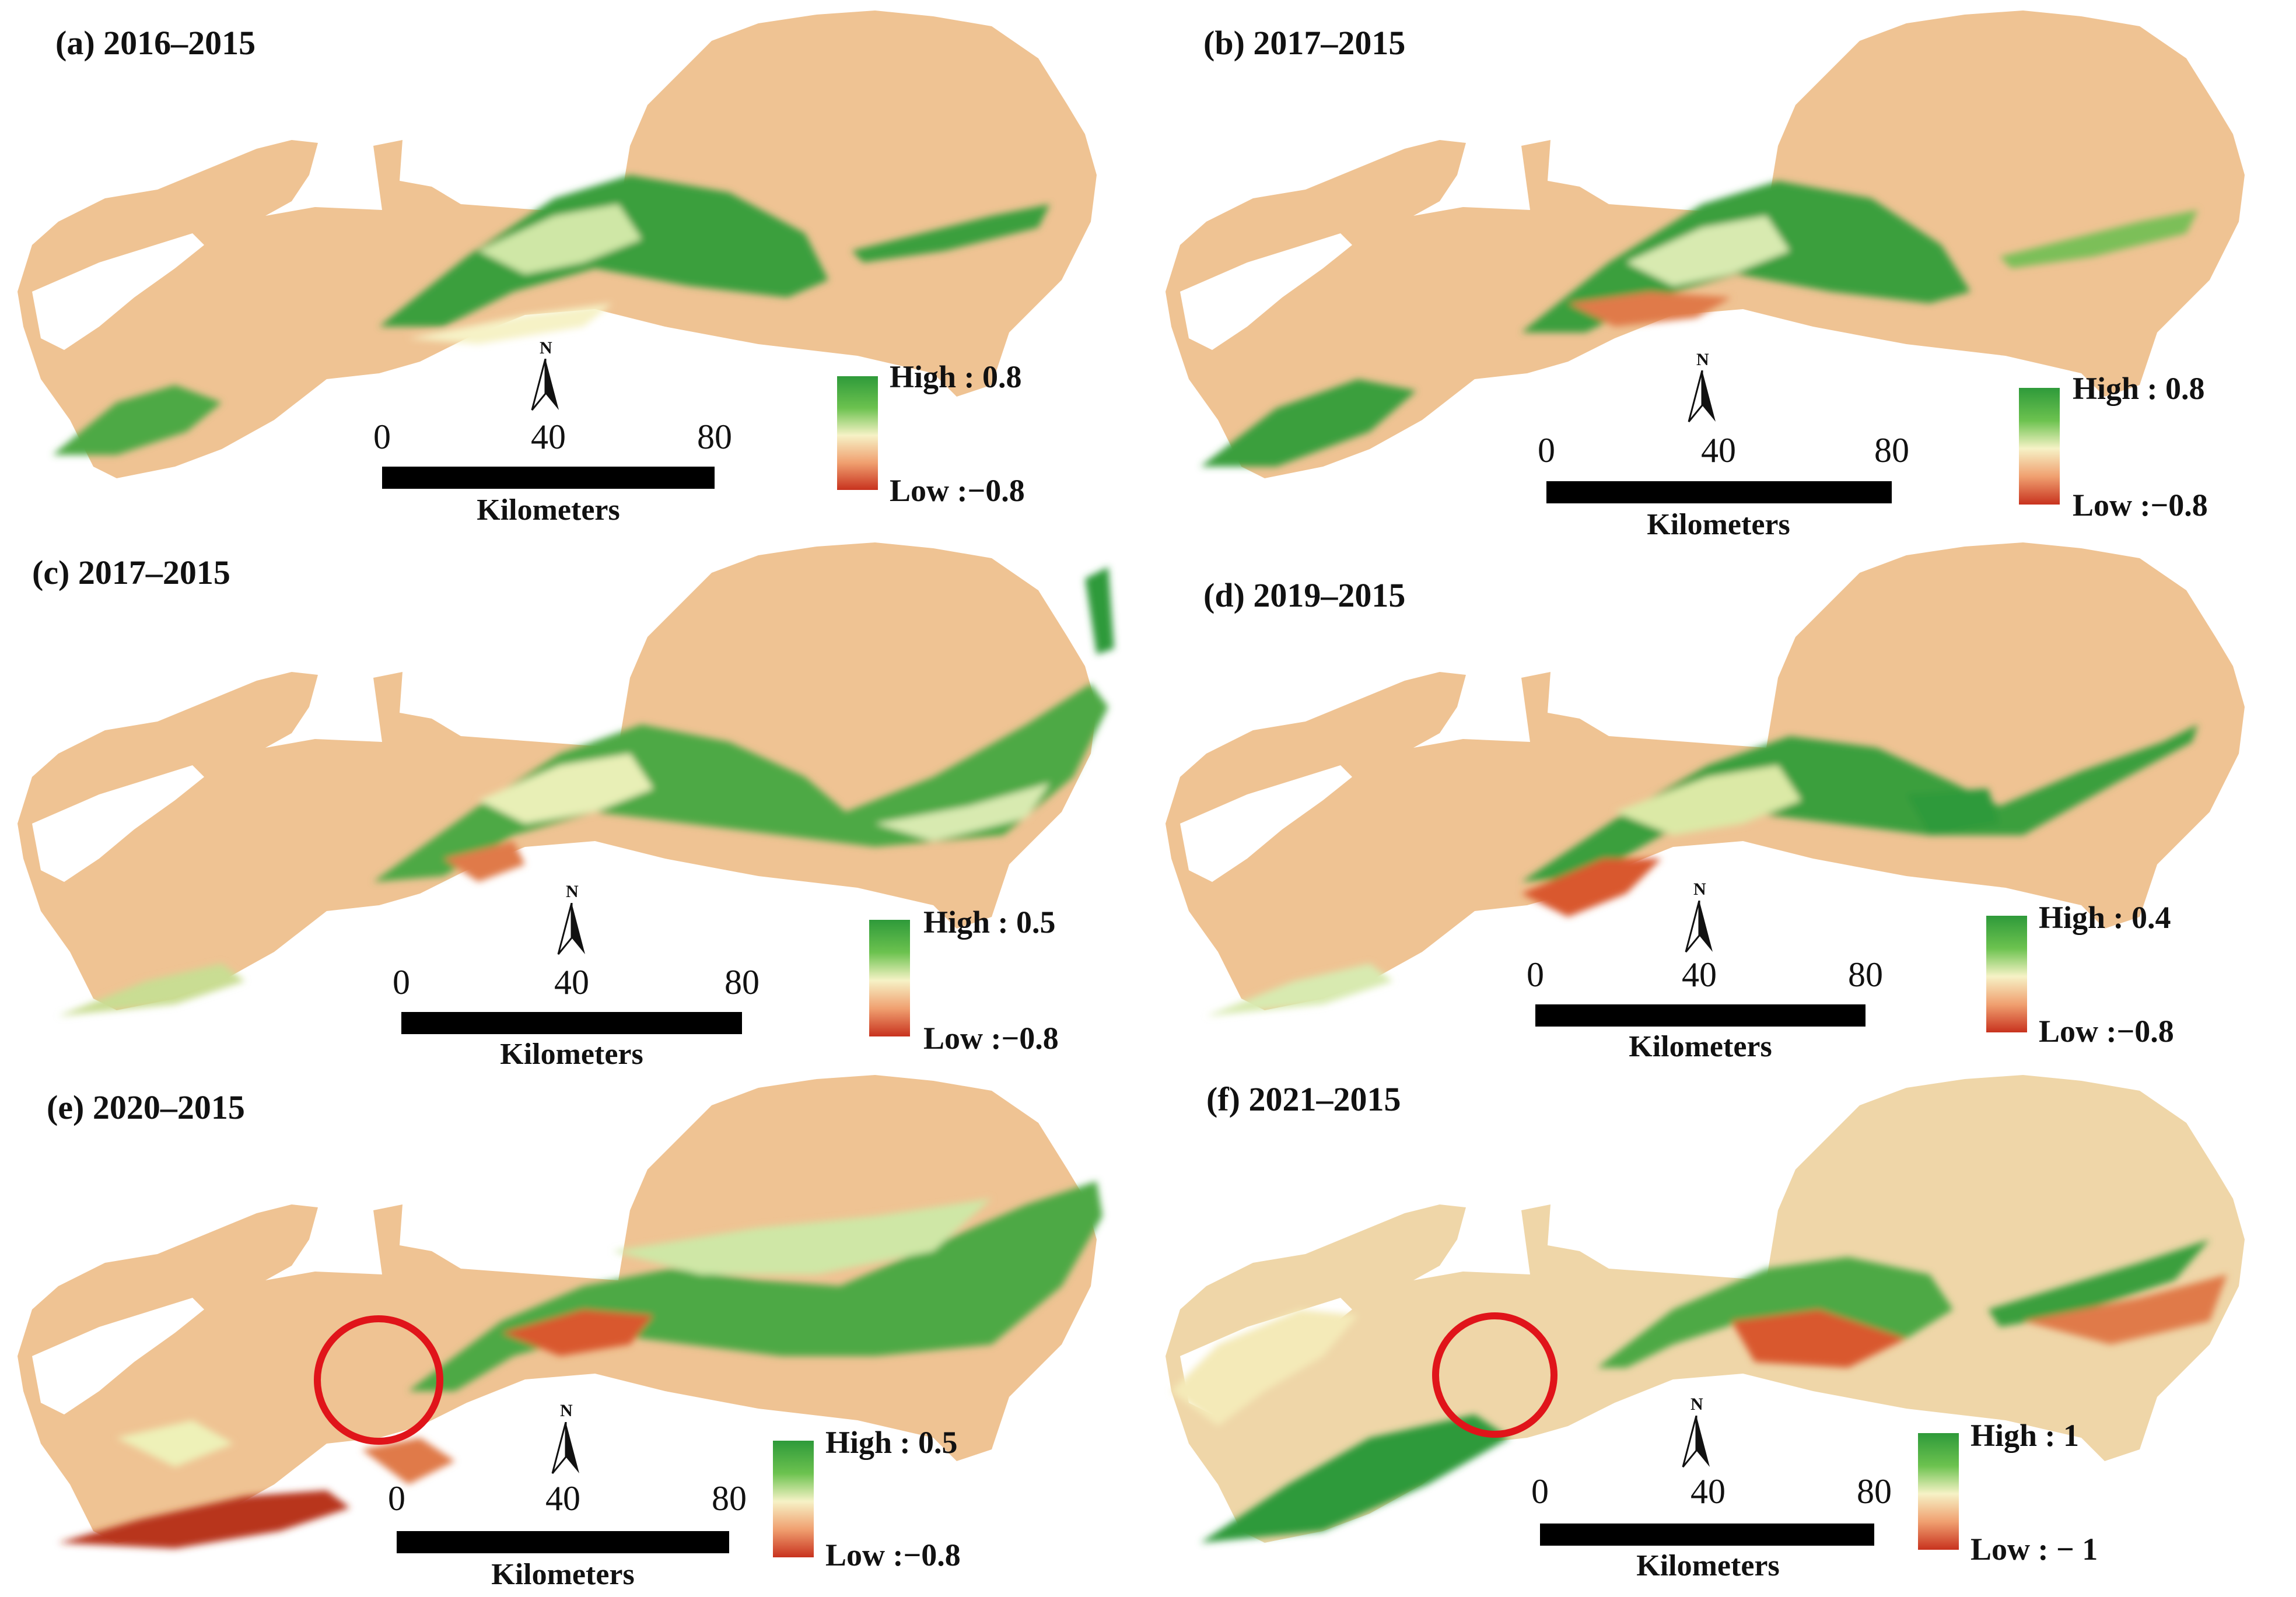  I want to click on panel-title: (f) 2021–2015, so click(1303, 1099).